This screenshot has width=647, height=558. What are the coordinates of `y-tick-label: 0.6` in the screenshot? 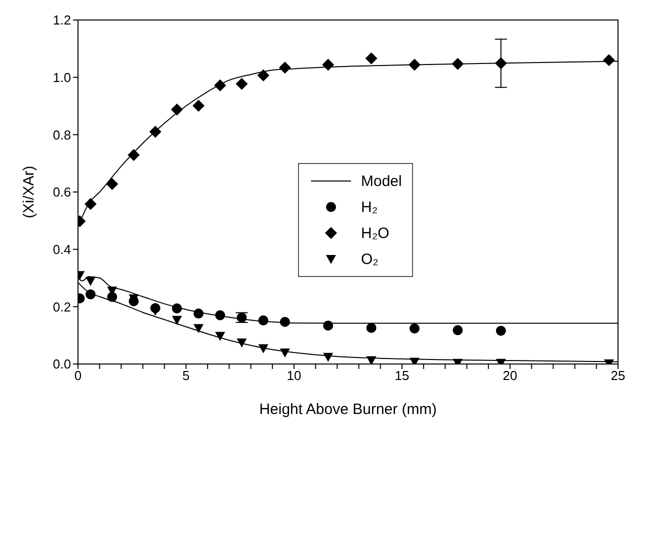 It's located at (61, 192).